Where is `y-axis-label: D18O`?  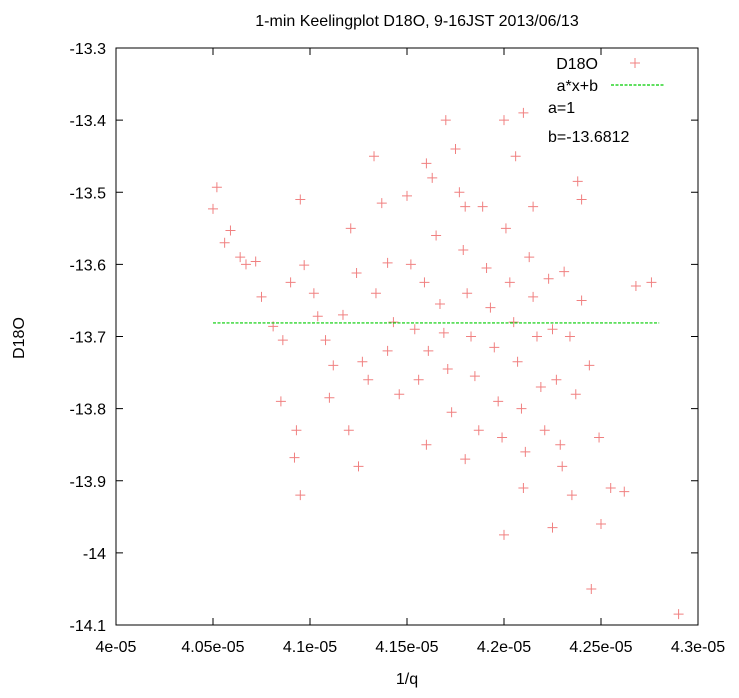 y-axis-label: D18O is located at coordinates (19, 338).